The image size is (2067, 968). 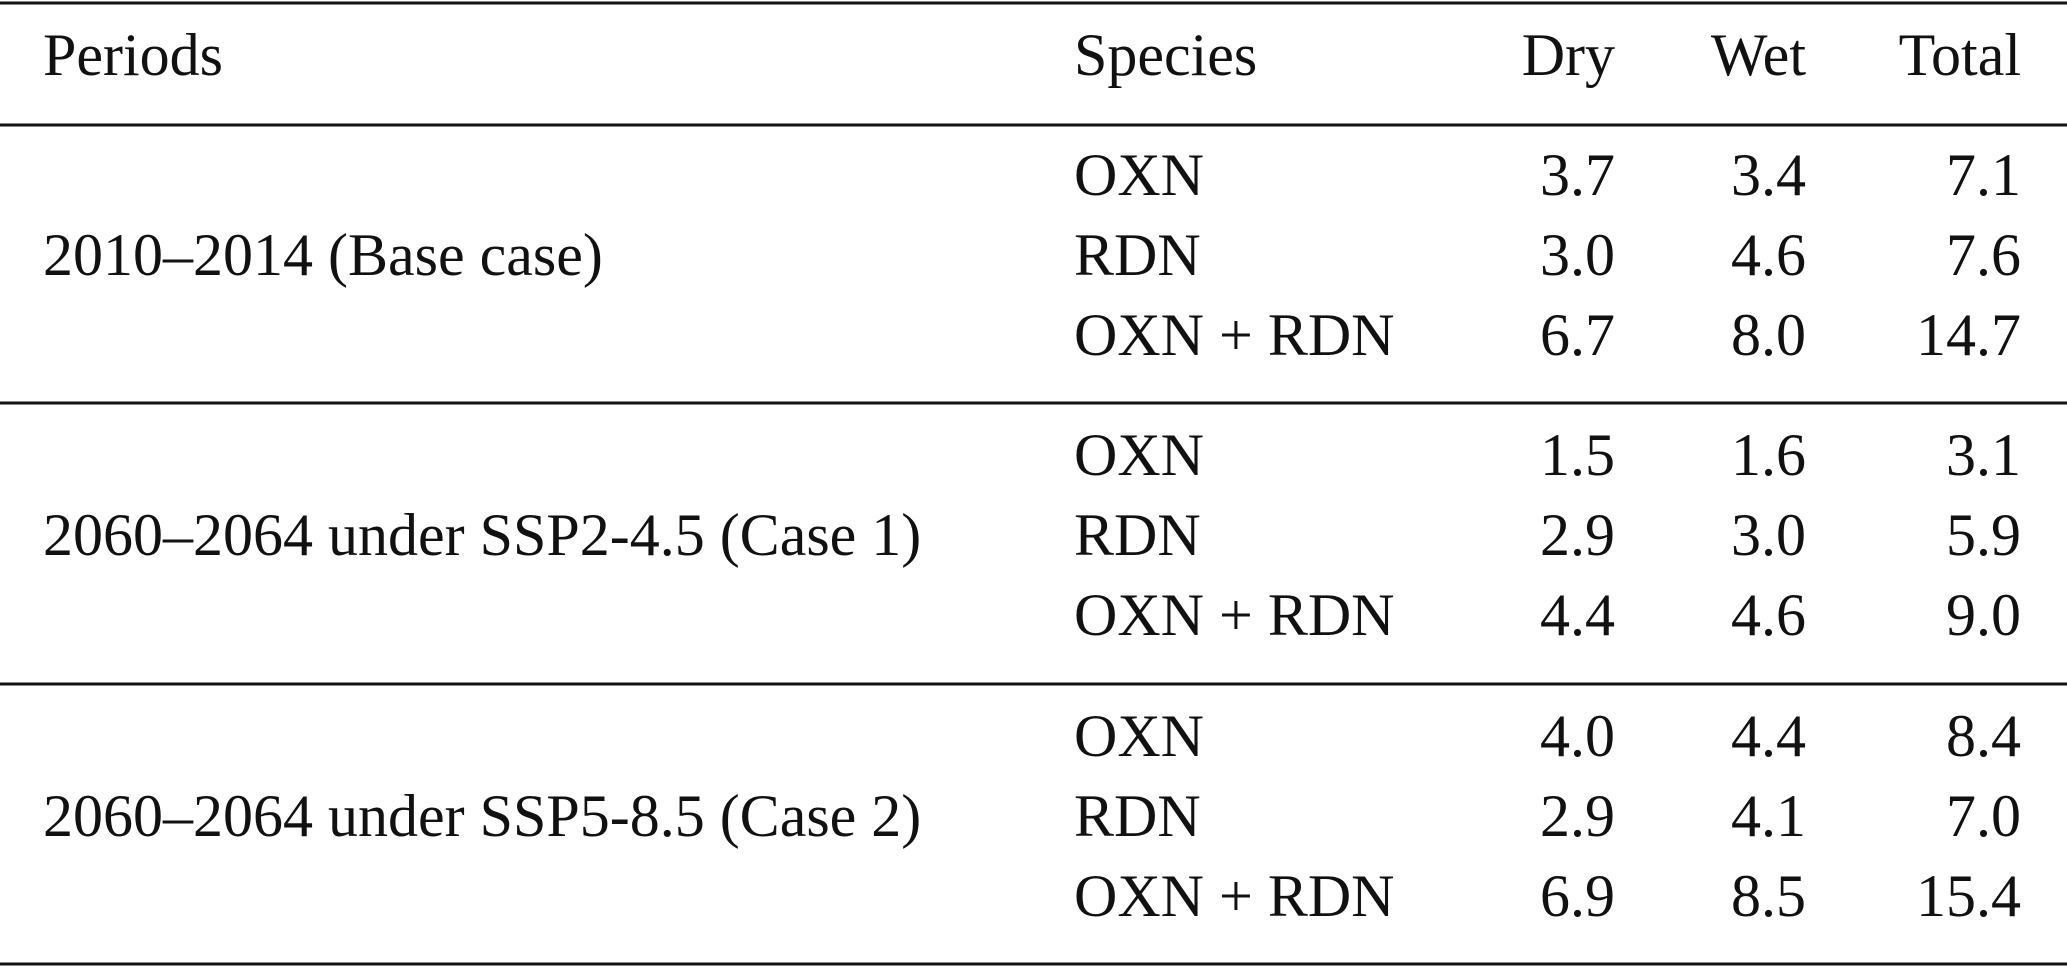 What do you see at coordinates (1983, 175) in the screenshot?
I see `value-cell: 7.1` at bounding box center [1983, 175].